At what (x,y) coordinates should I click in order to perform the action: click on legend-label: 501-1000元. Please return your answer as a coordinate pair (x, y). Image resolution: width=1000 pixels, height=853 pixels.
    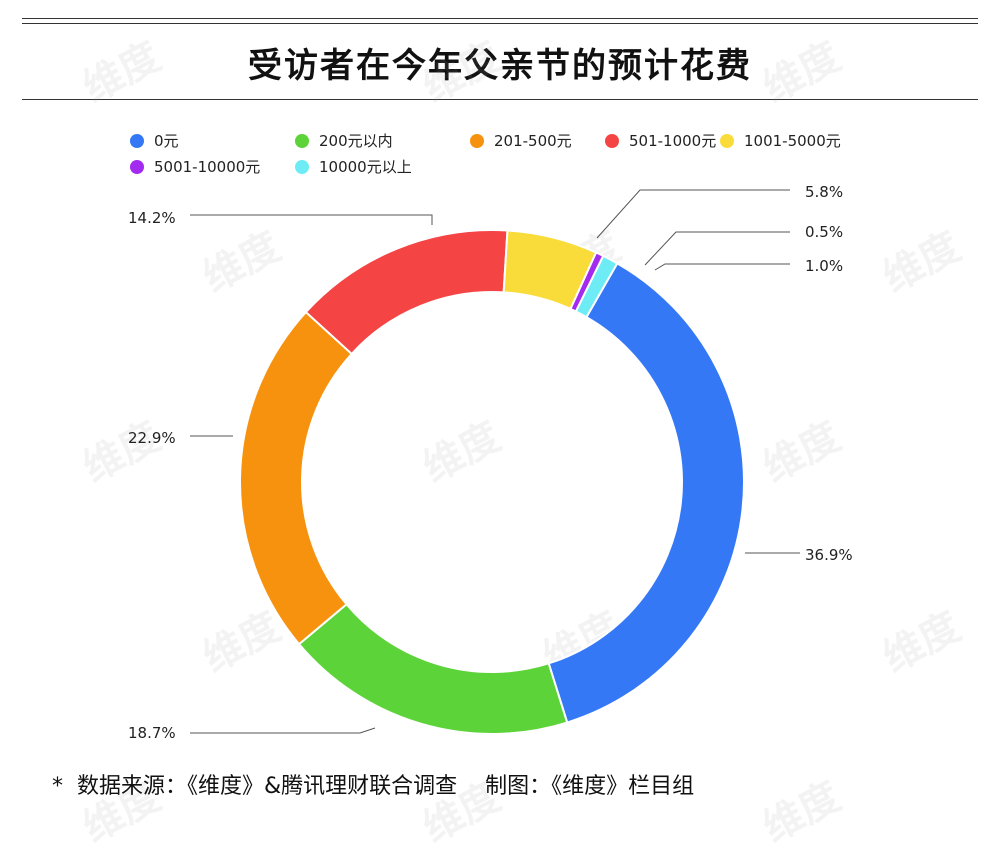
    Looking at the image, I should click on (673, 141).